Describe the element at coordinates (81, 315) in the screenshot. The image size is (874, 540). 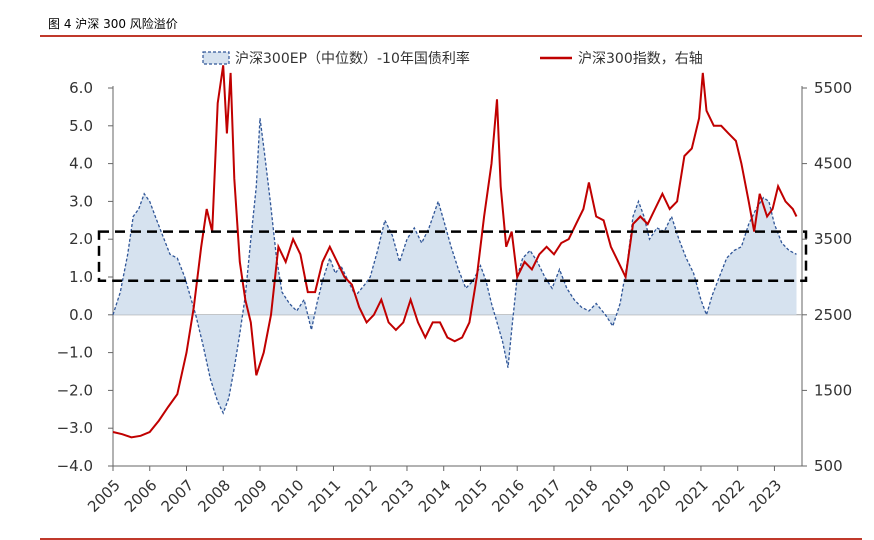
I see `y-left-tick-label: 0.0` at that location.